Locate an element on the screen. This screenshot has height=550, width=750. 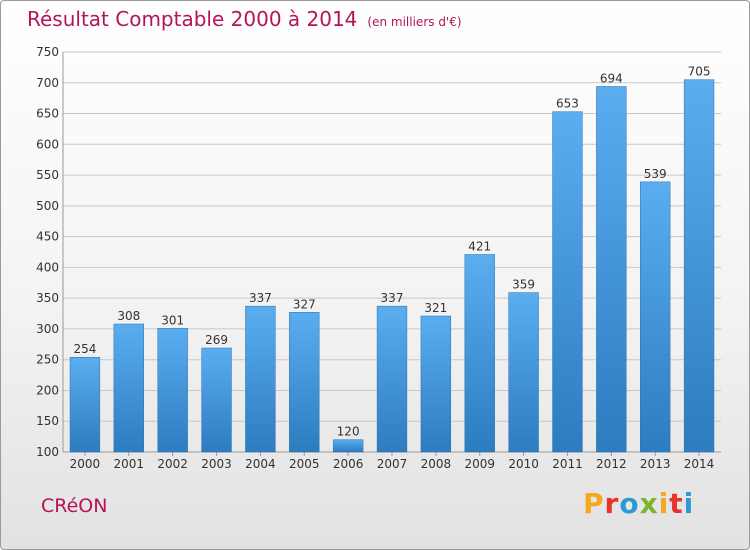
bar-value-label: 269 is located at coordinates (216, 340).